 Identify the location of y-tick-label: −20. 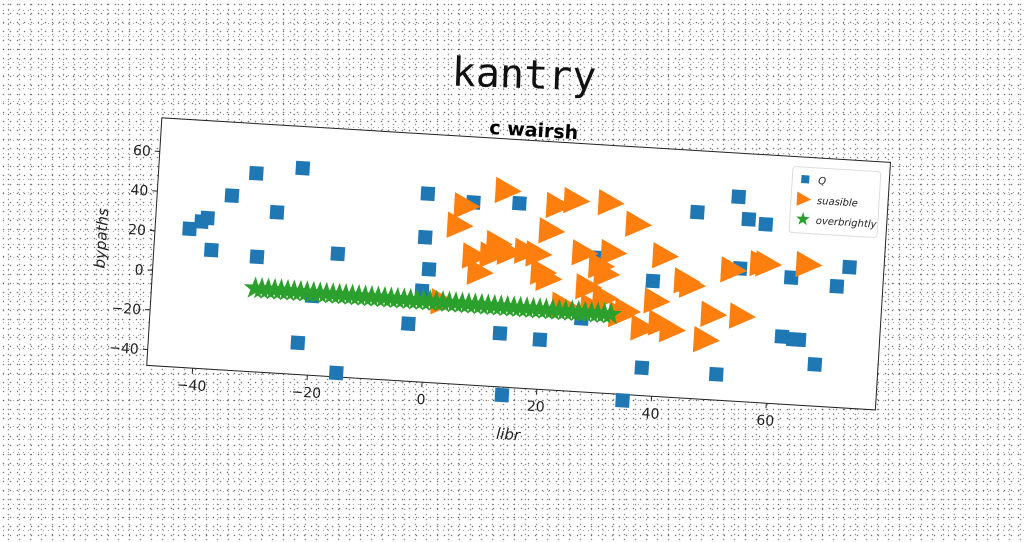
(126, 310).